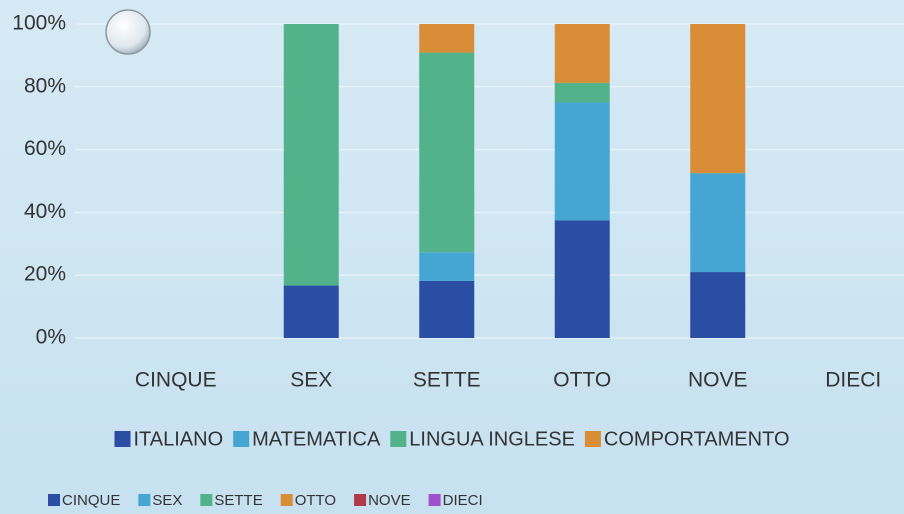 This screenshot has height=514, width=904. Describe the element at coordinates (45, 211) in the screenshot. I see `y-tick-label: 40%` at that location.